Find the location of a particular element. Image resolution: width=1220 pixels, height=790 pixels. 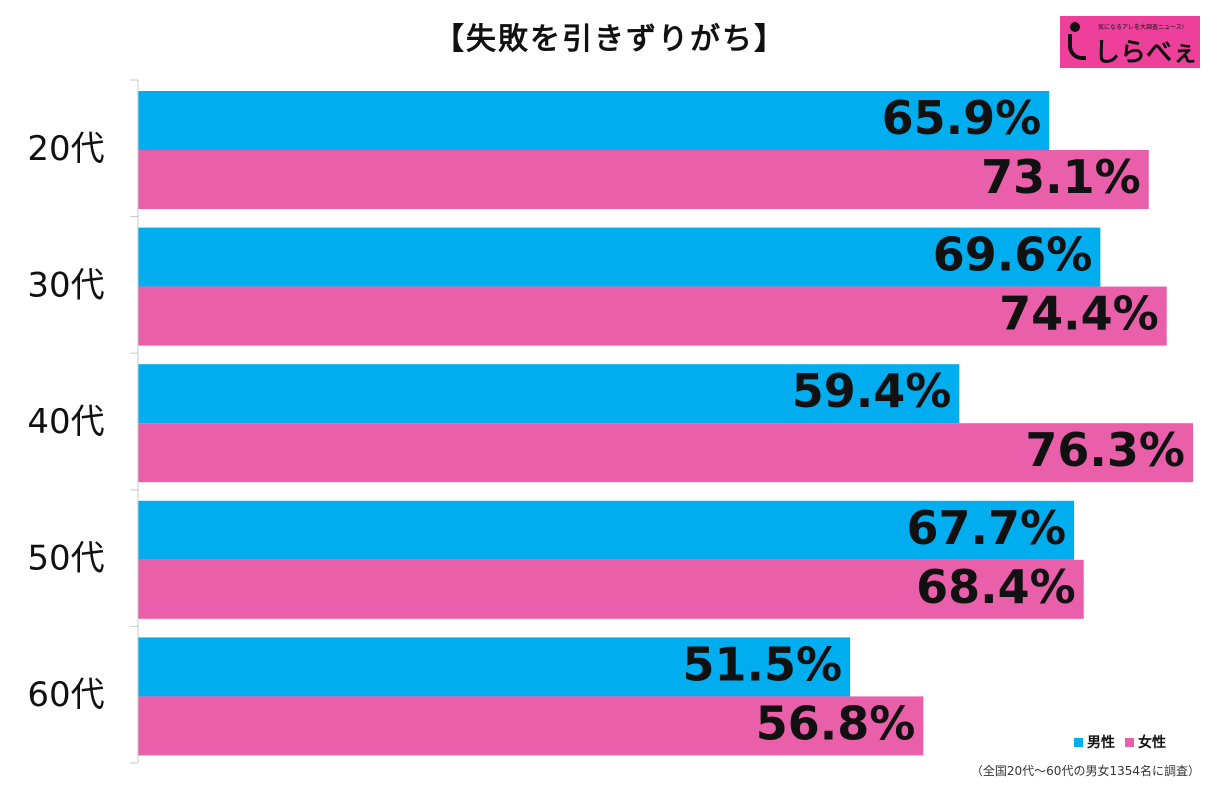

legend-swatch-female is located at coordinates (1129, 742).